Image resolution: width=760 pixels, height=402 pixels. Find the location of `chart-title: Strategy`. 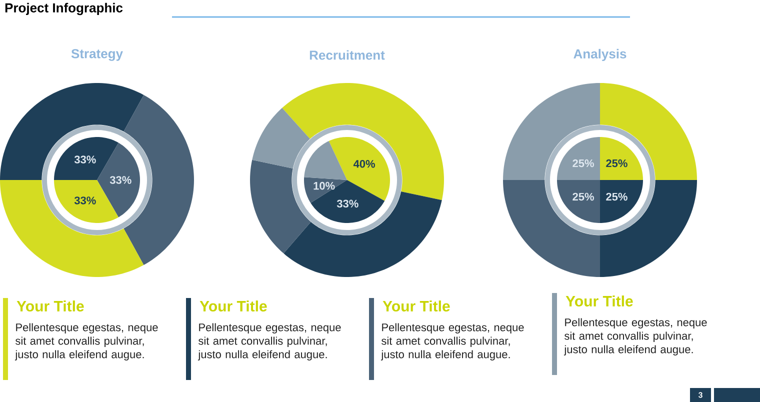

chart-title: Strategy is located at coordinates (97, 55).